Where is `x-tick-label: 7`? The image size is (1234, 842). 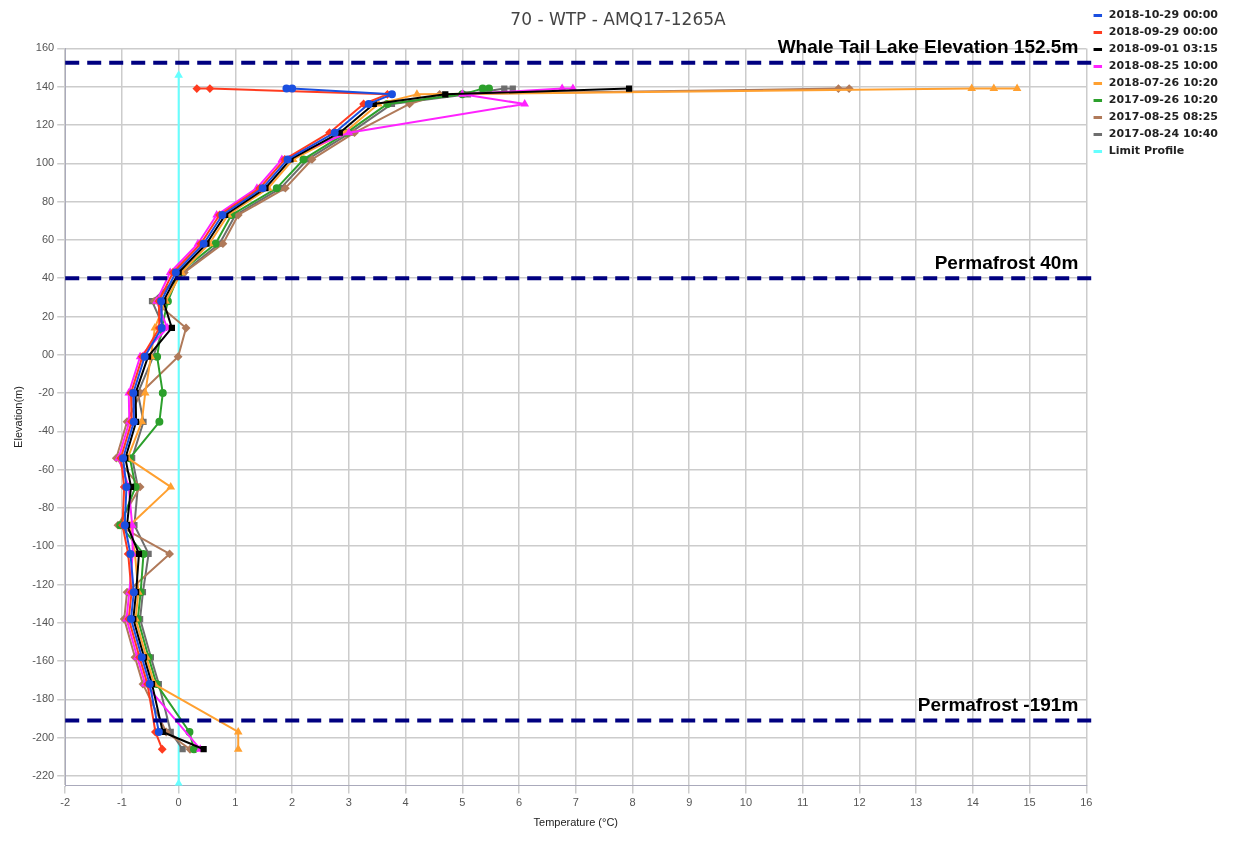
x-tick-label: 7 is located at coordinates (575, 802).